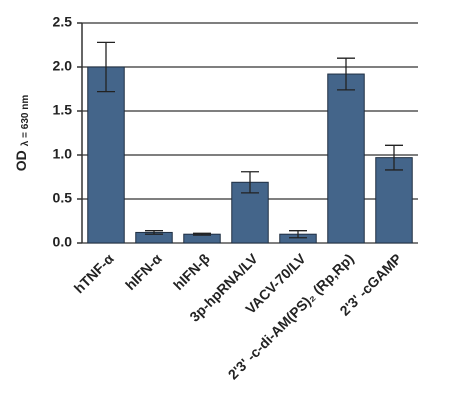  Describe the element at coordinates (63, 154) in the screenshot. I see `y-tick-label: 1.0` at that location.